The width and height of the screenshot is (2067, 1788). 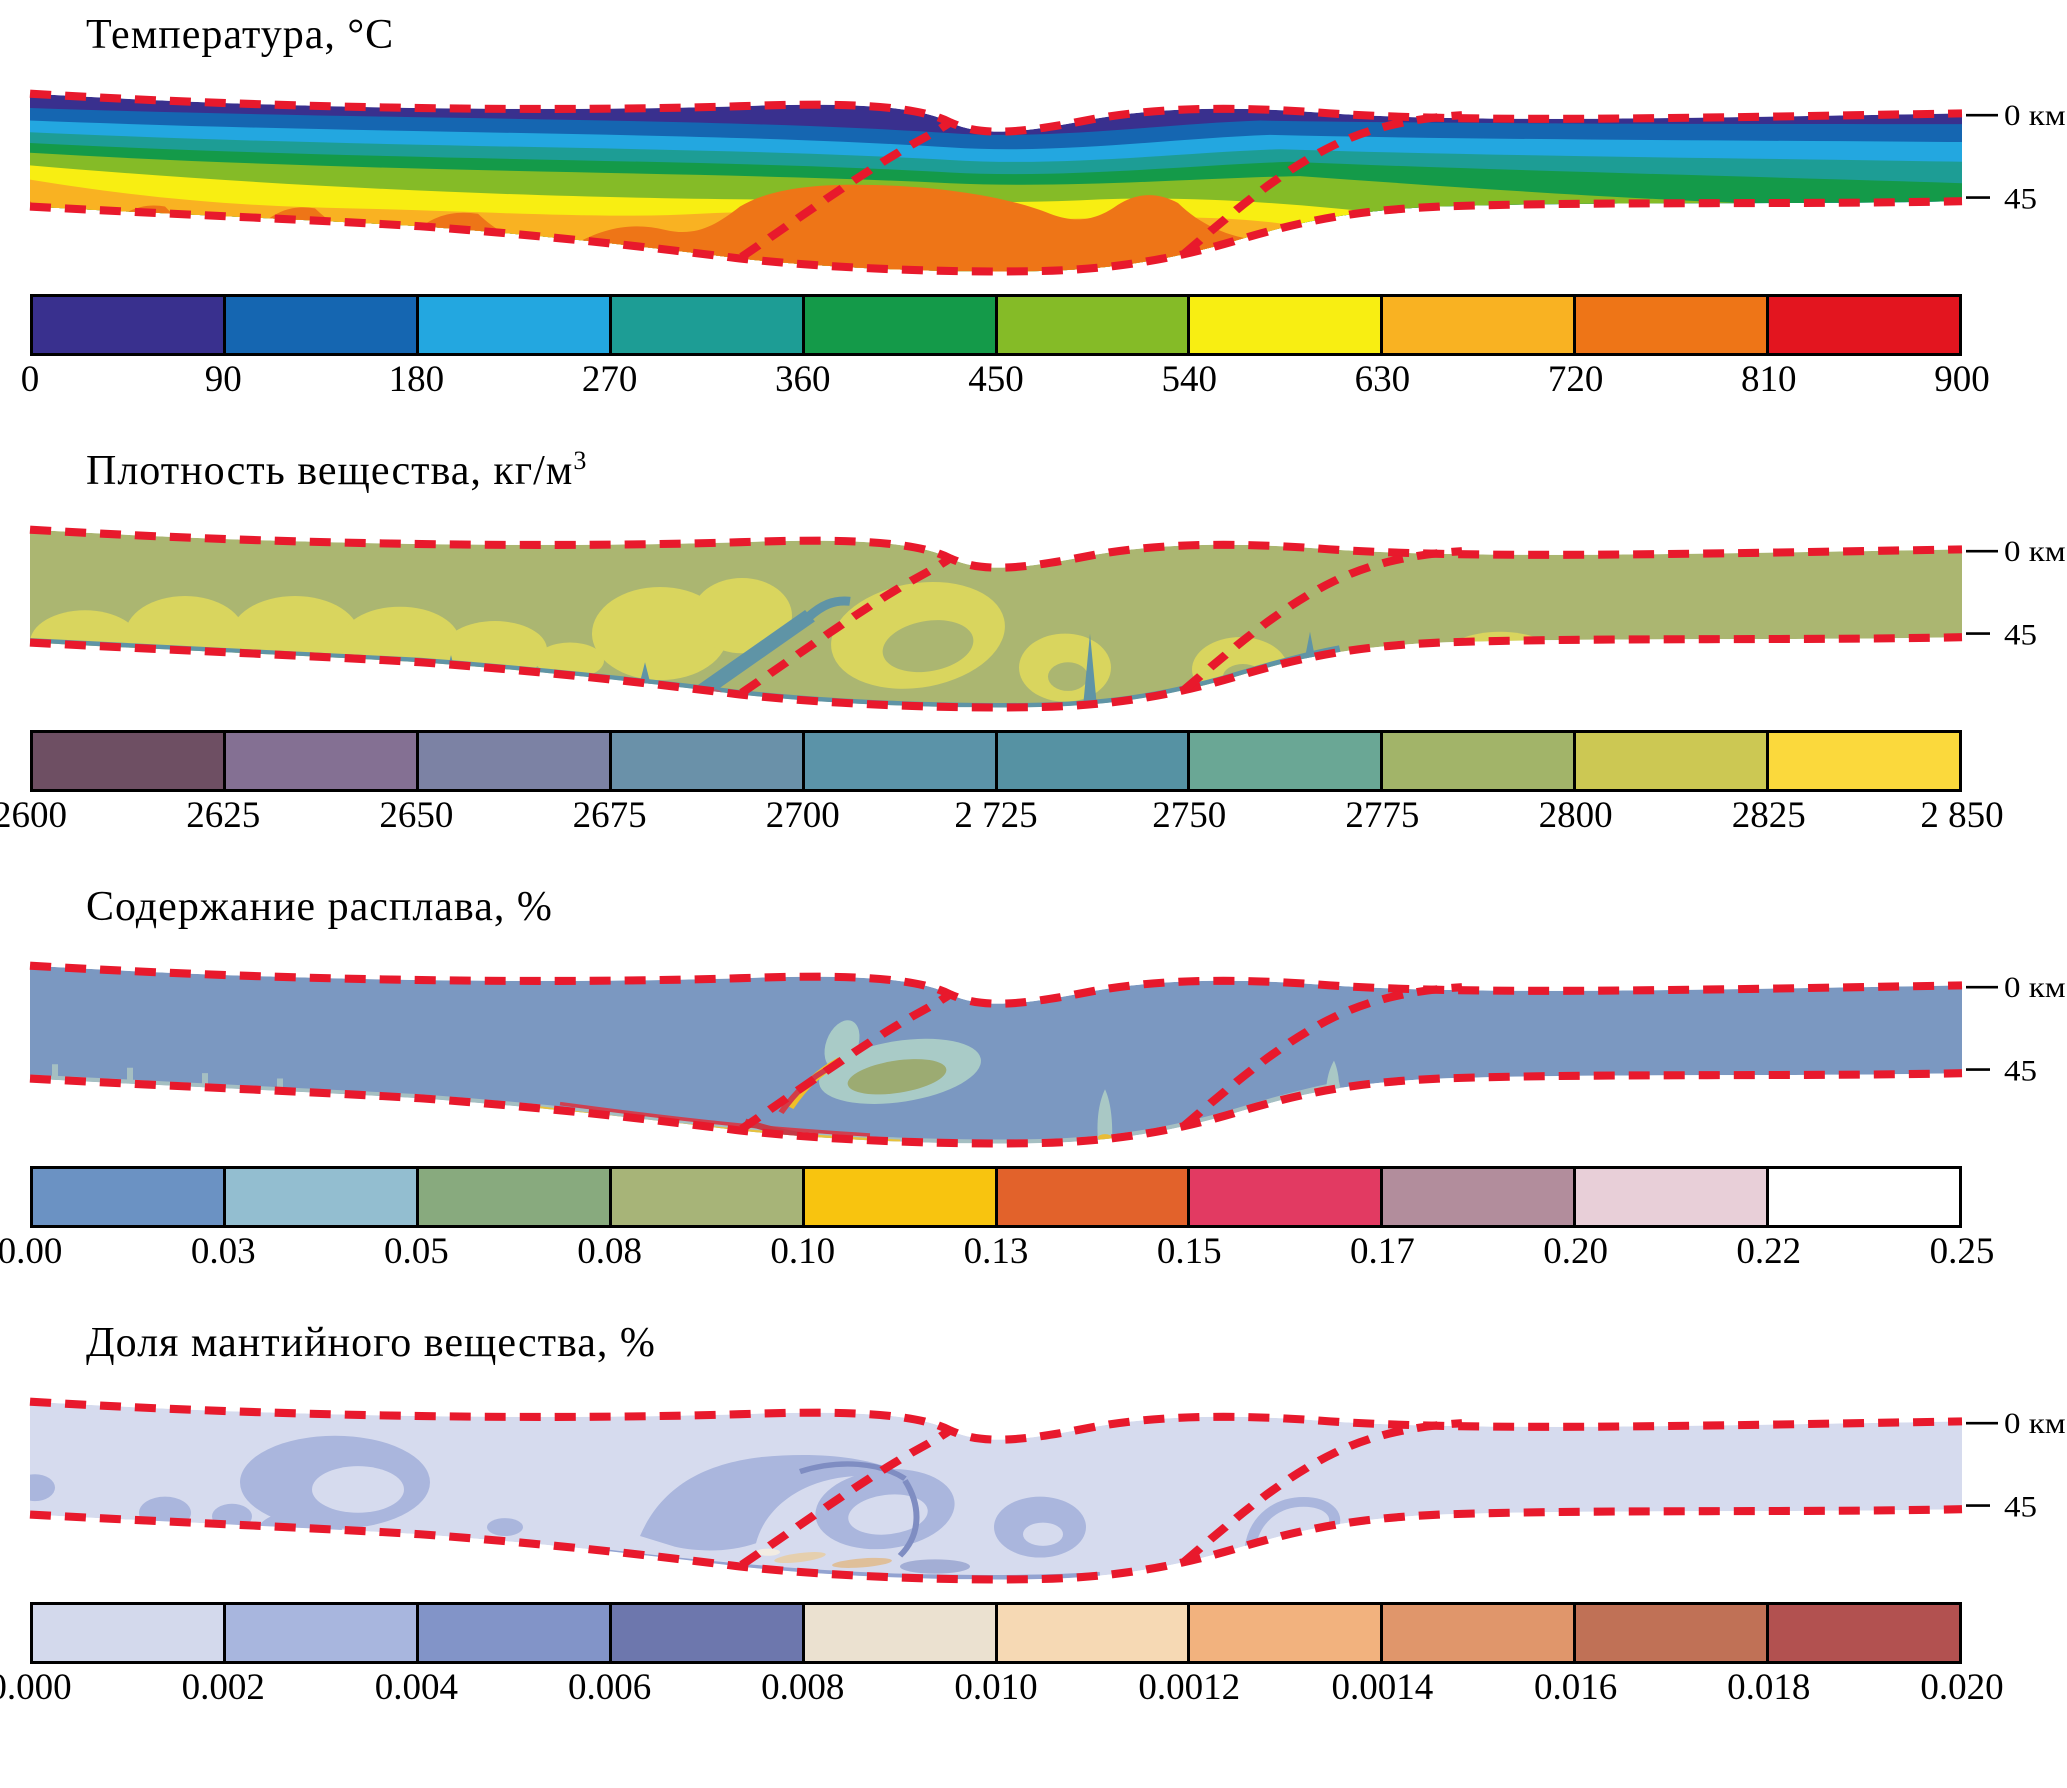 What do you see at coordinates (240, 35) in the screenshot?
I see `panel-title-text: Температура, °С` at bounding box center [240, 35].